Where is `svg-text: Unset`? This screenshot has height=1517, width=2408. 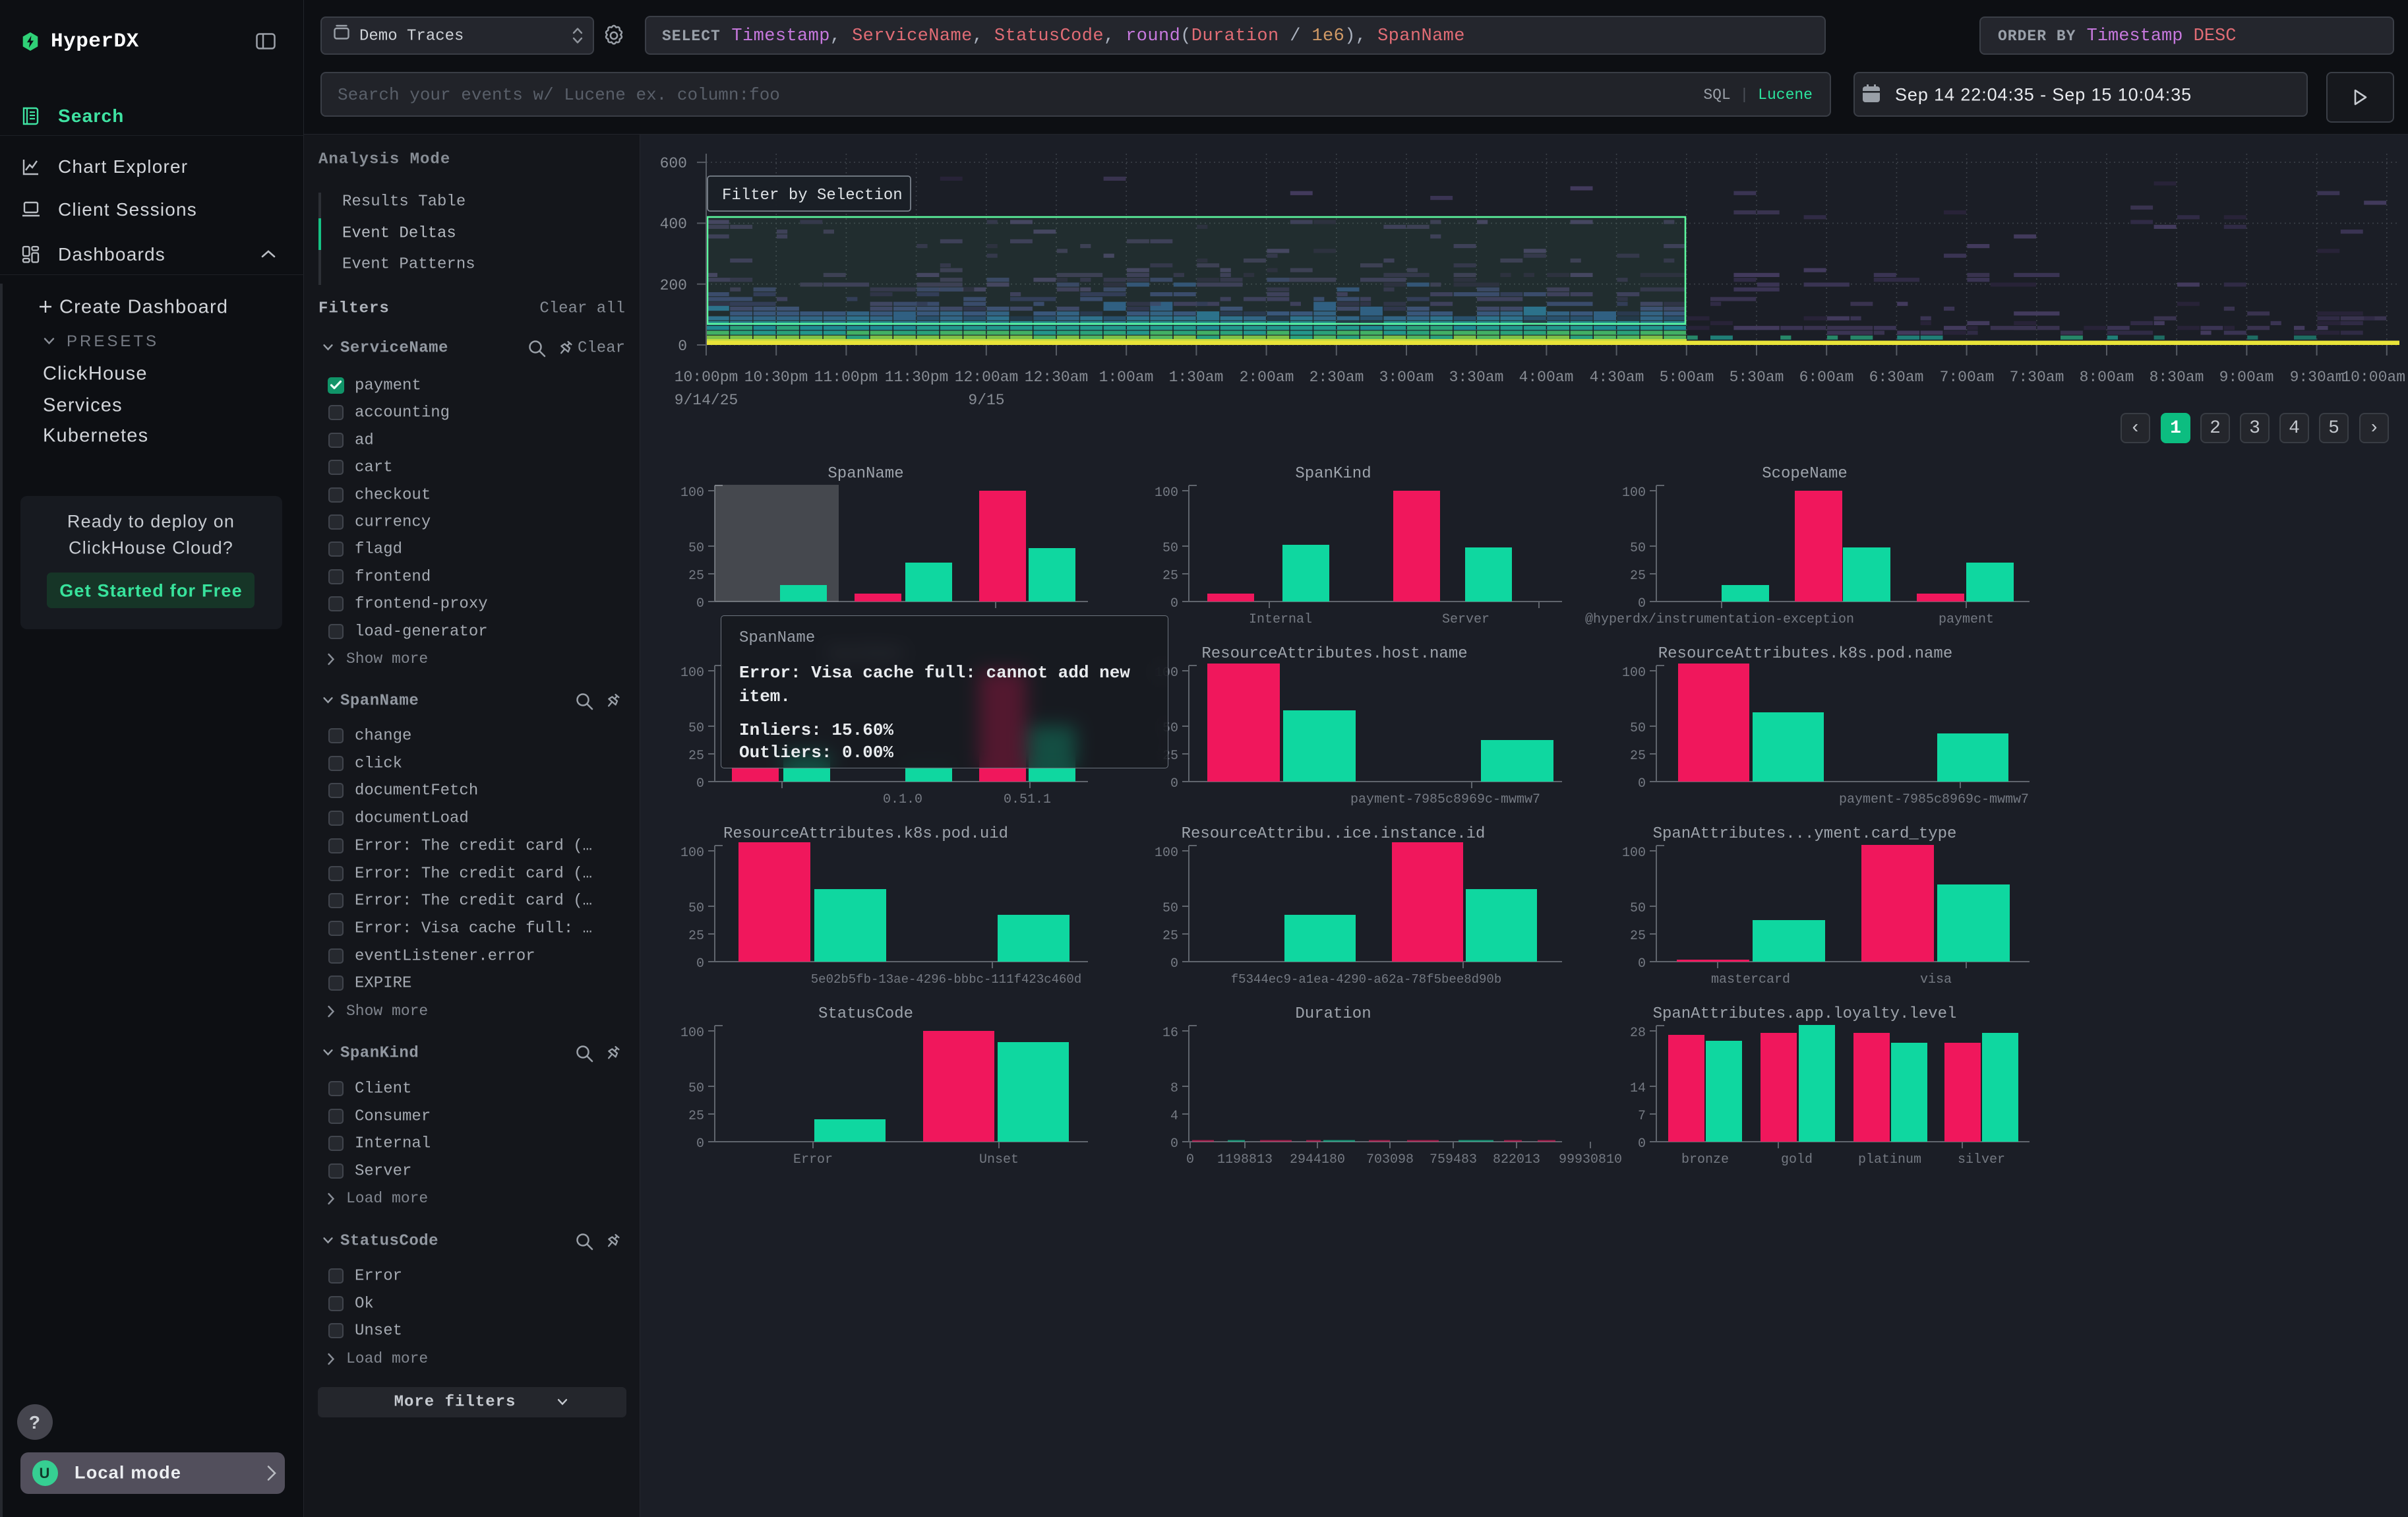
svg-text: Unset is located at coordinates (999, 1159).